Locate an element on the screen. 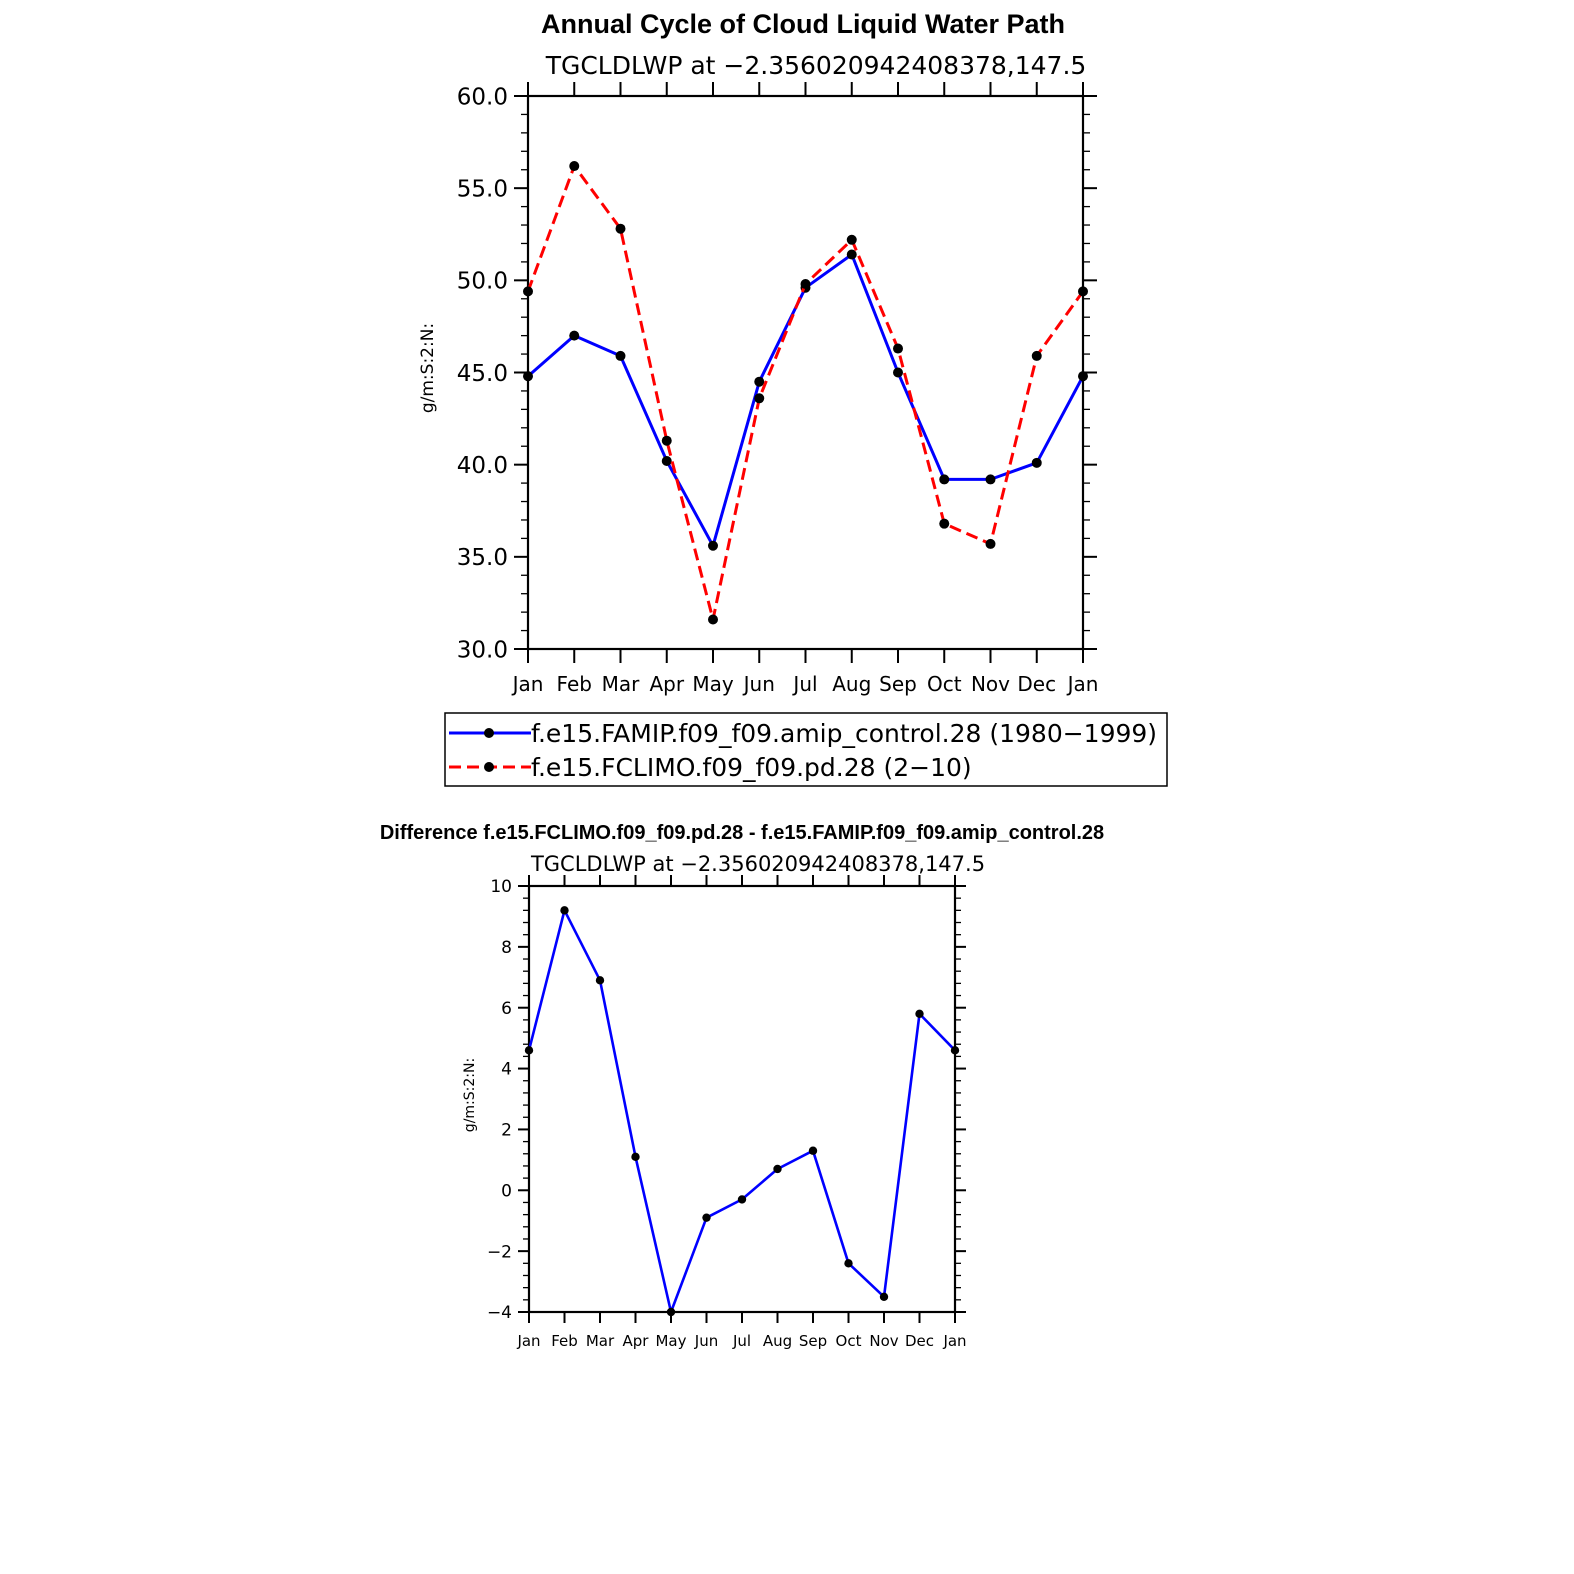 The height and width of the screenshot is (1574, 1574). legend-marker-fclimo is located at coordinates (489, 767).